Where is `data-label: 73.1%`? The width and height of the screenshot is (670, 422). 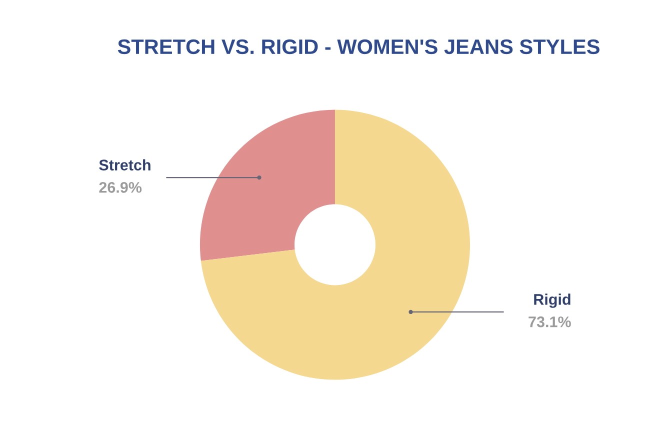
data-label: 73.1% is located at coordinates (549, 322).